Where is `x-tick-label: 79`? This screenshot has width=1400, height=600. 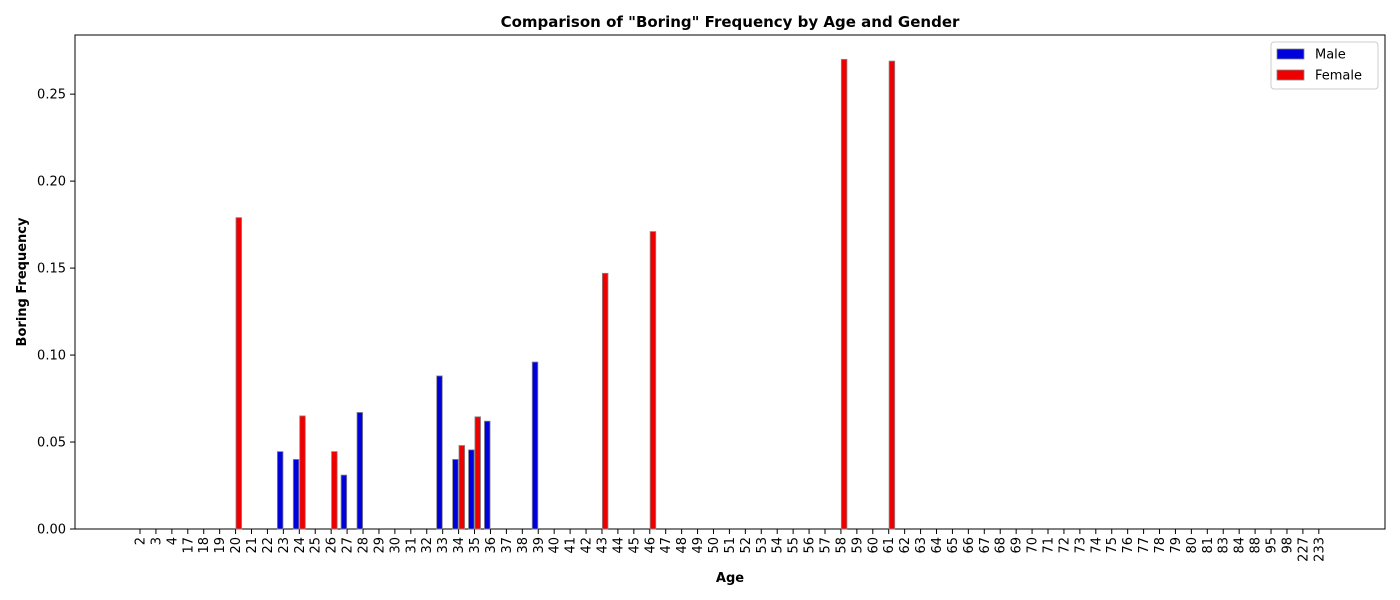
x-tick-label: 79 is located at coordinates (1176, 545).